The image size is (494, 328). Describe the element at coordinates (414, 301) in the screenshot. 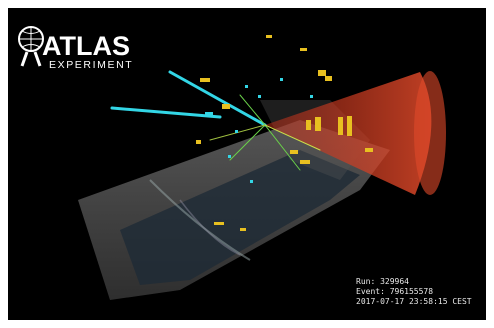

I see `timestamp-label: 2017-07-17 23:58:15 CEST` at that location.